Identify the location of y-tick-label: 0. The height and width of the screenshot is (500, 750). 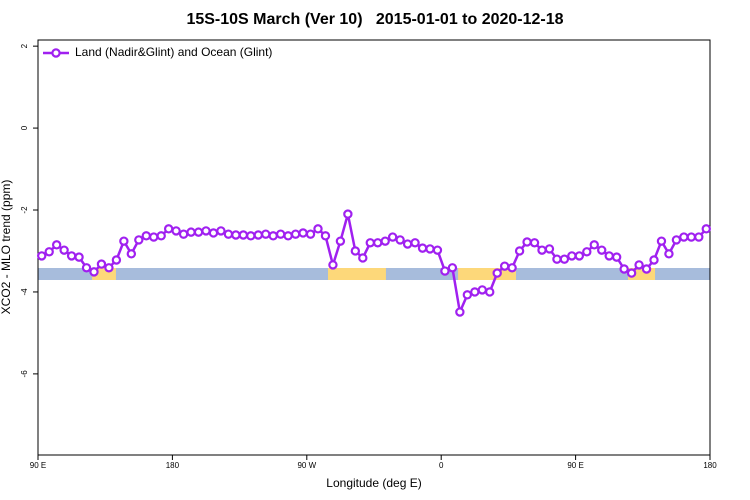
(24, 127).